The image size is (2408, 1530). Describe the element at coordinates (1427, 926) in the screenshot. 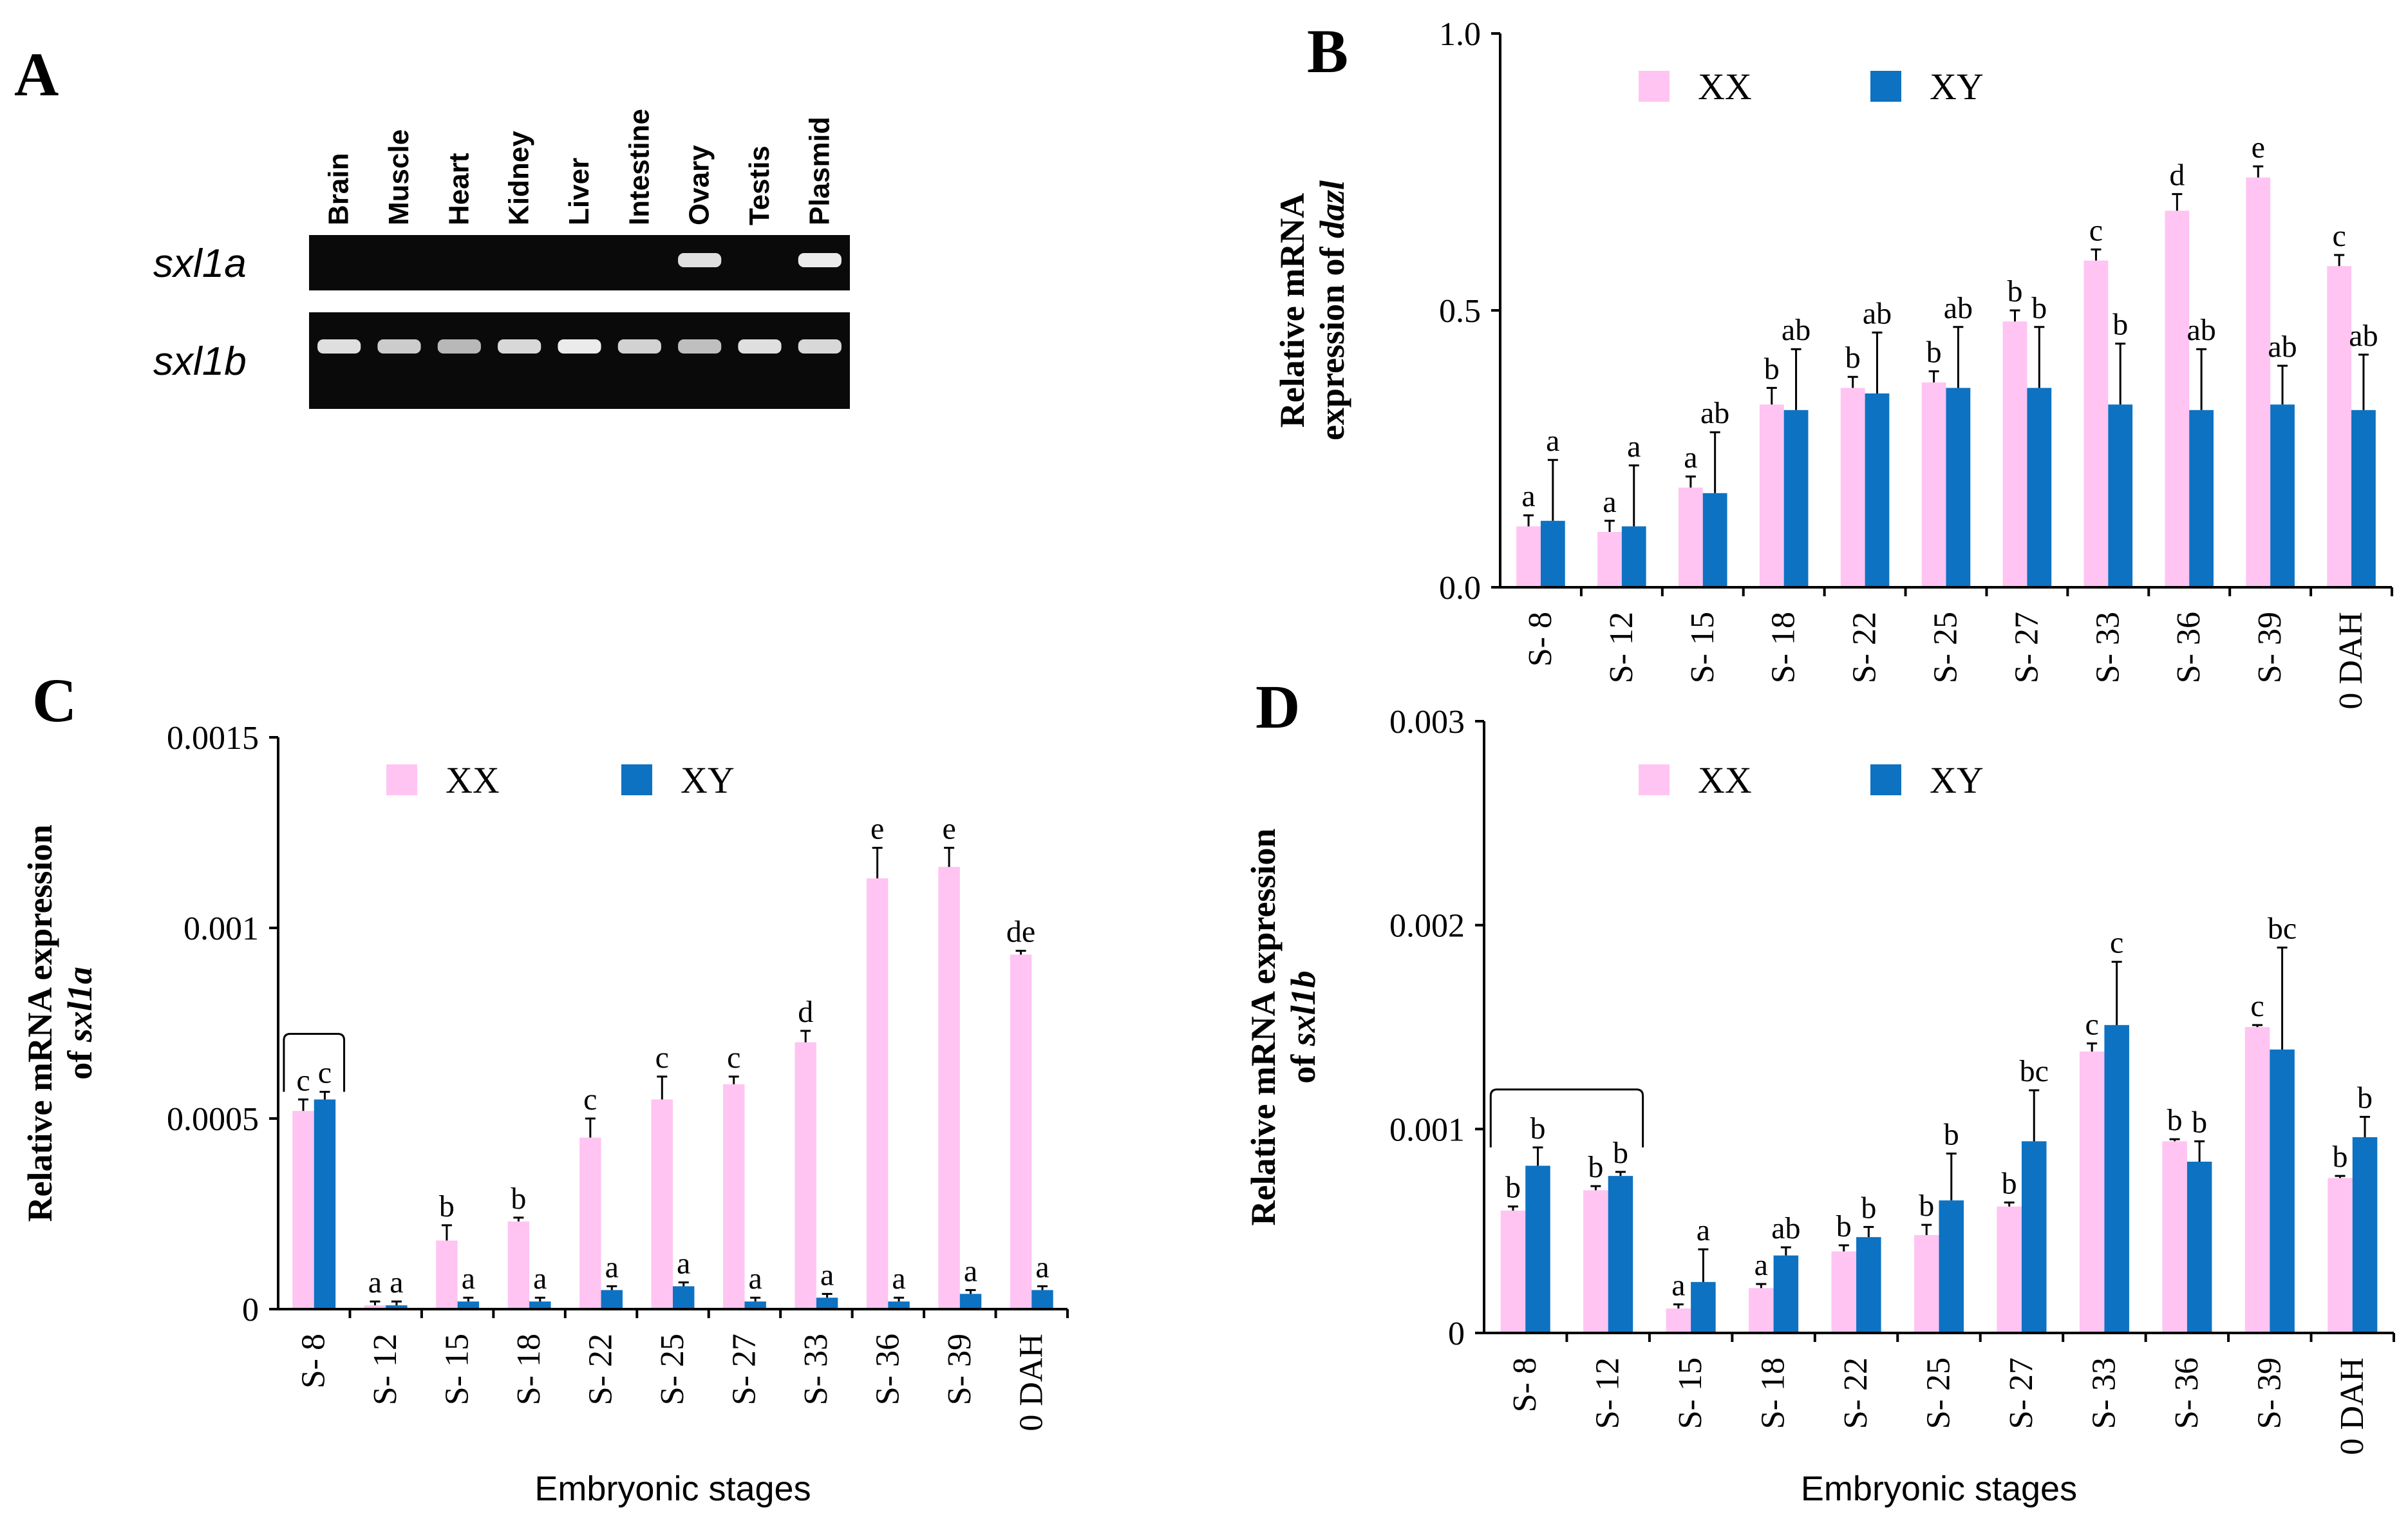

I see `y-tick-label: 0.002` at that location.